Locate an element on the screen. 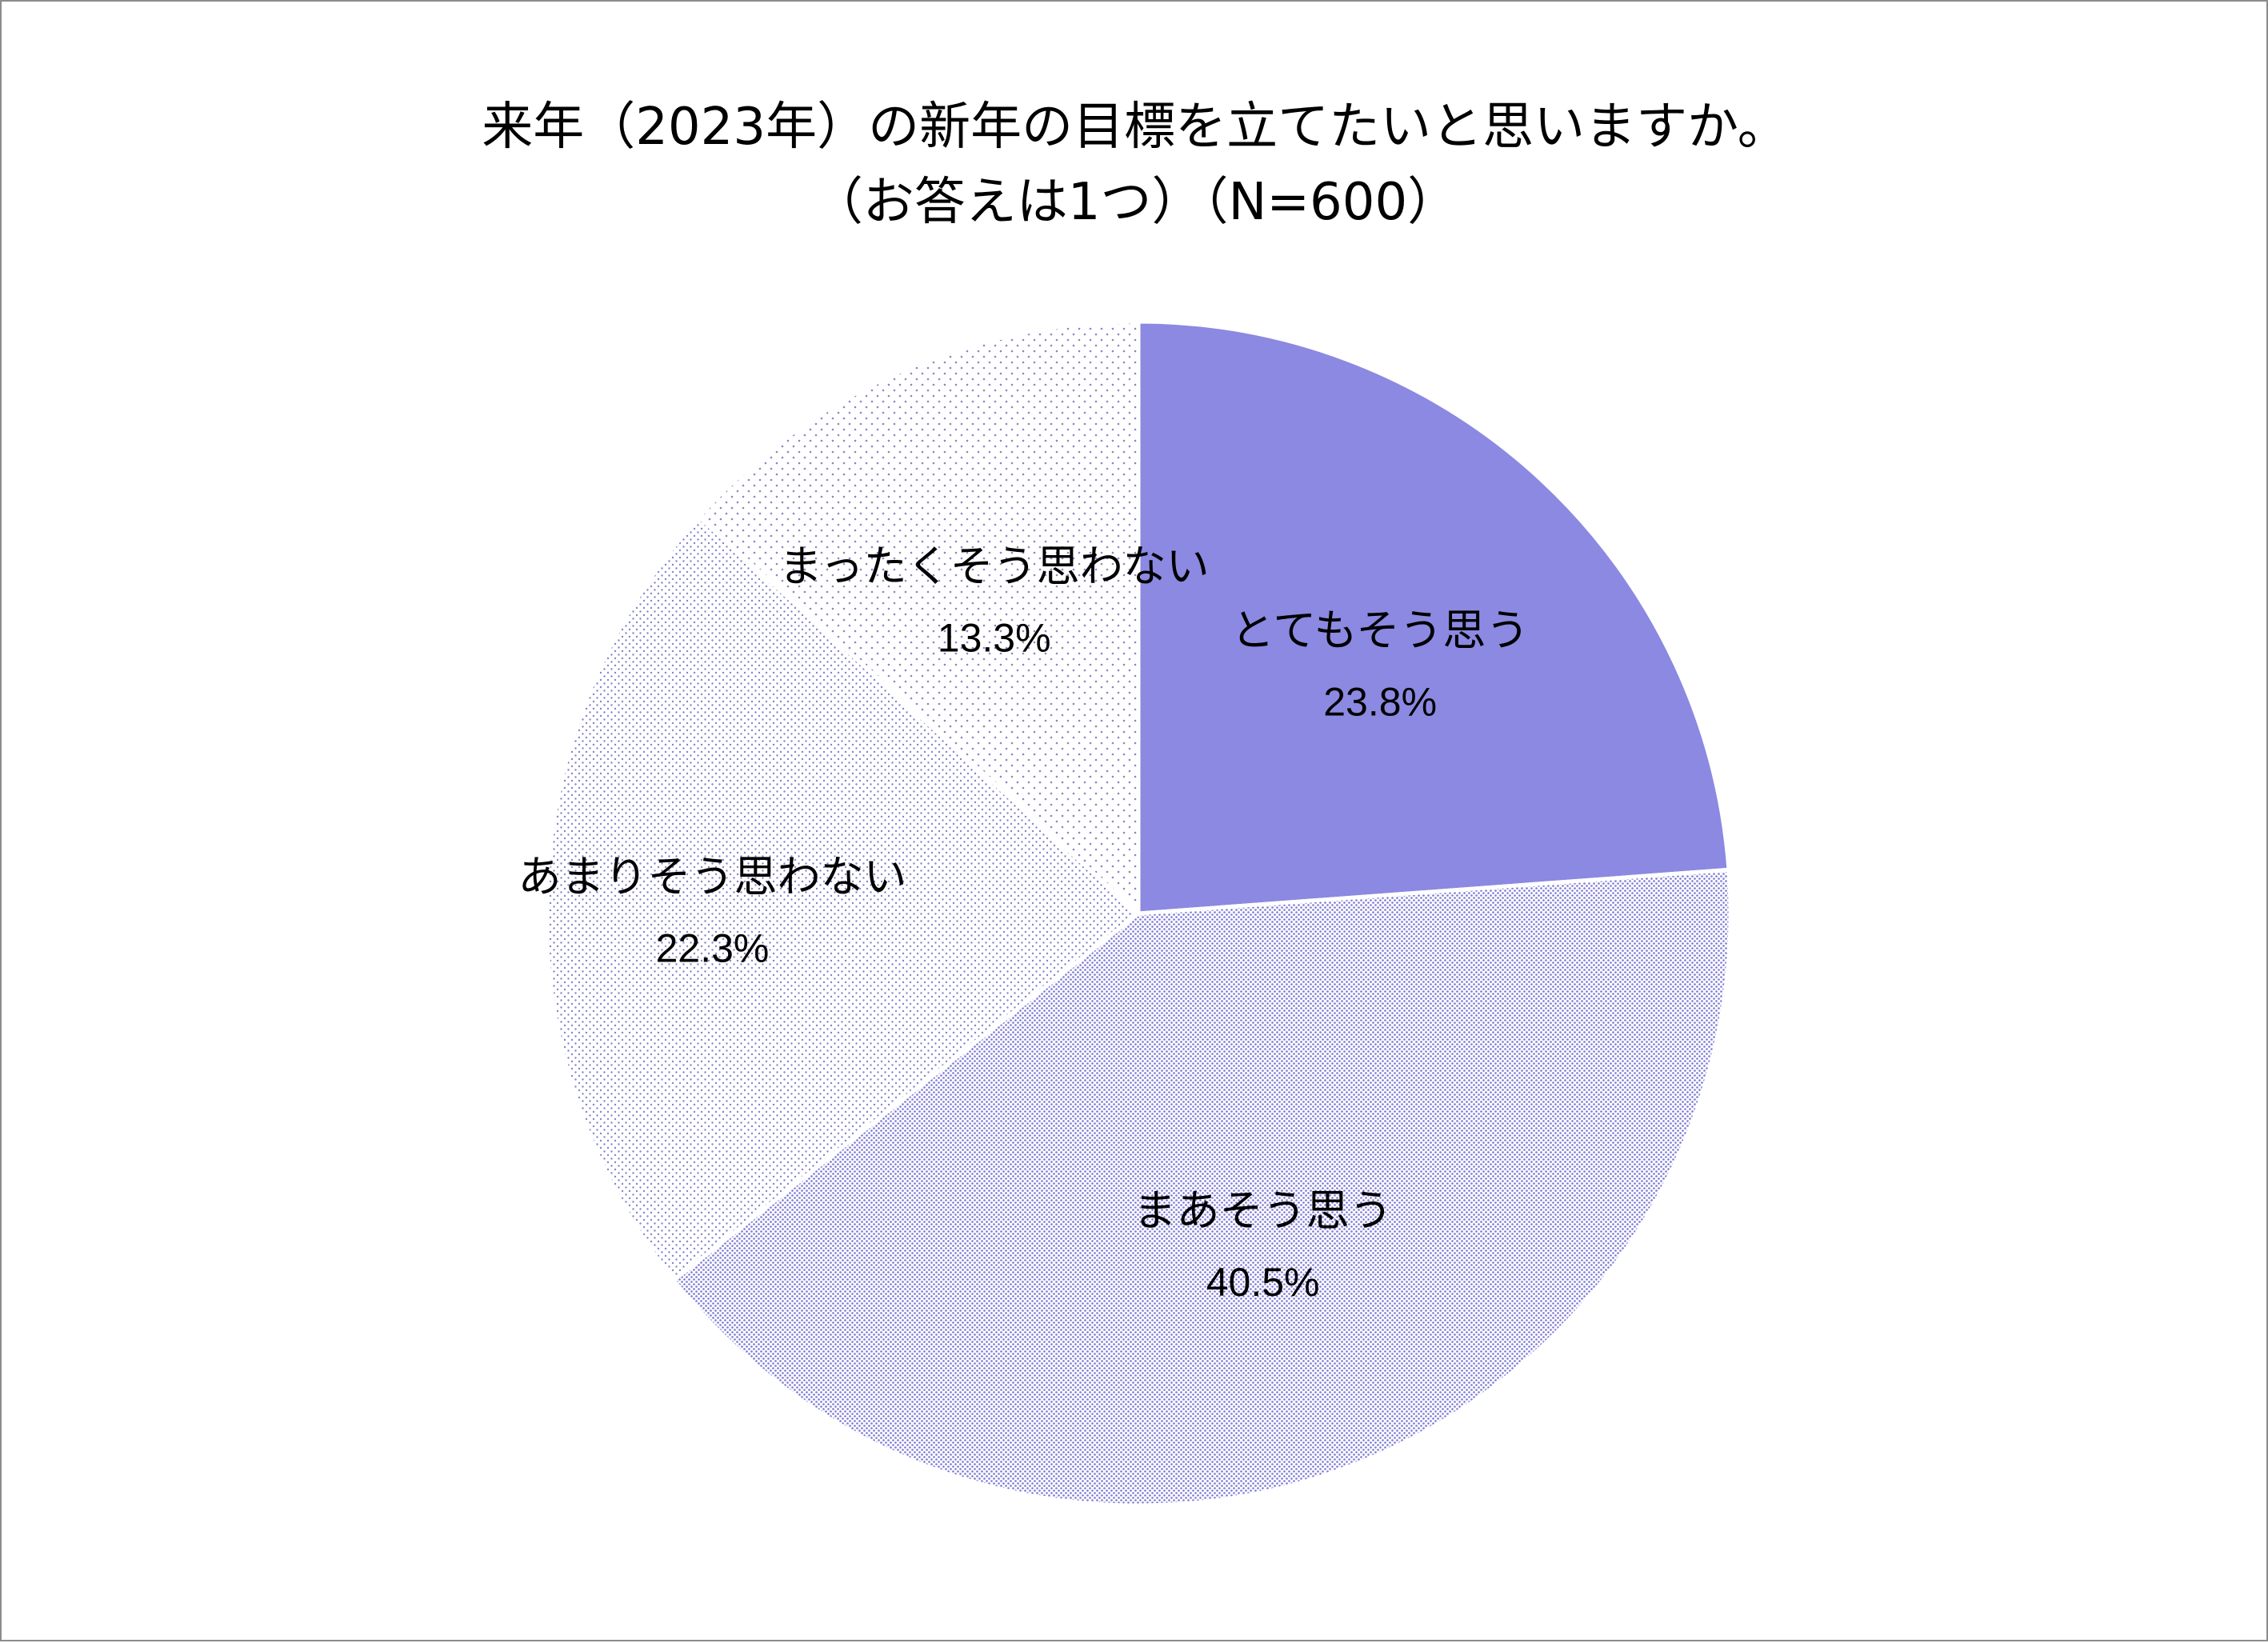 This screenshot has width=2268, height=1643. chart-title-line1: 来年（2023年）の新年の目標を立てたいと思いますか。 is located at coordinates (1135, 127).